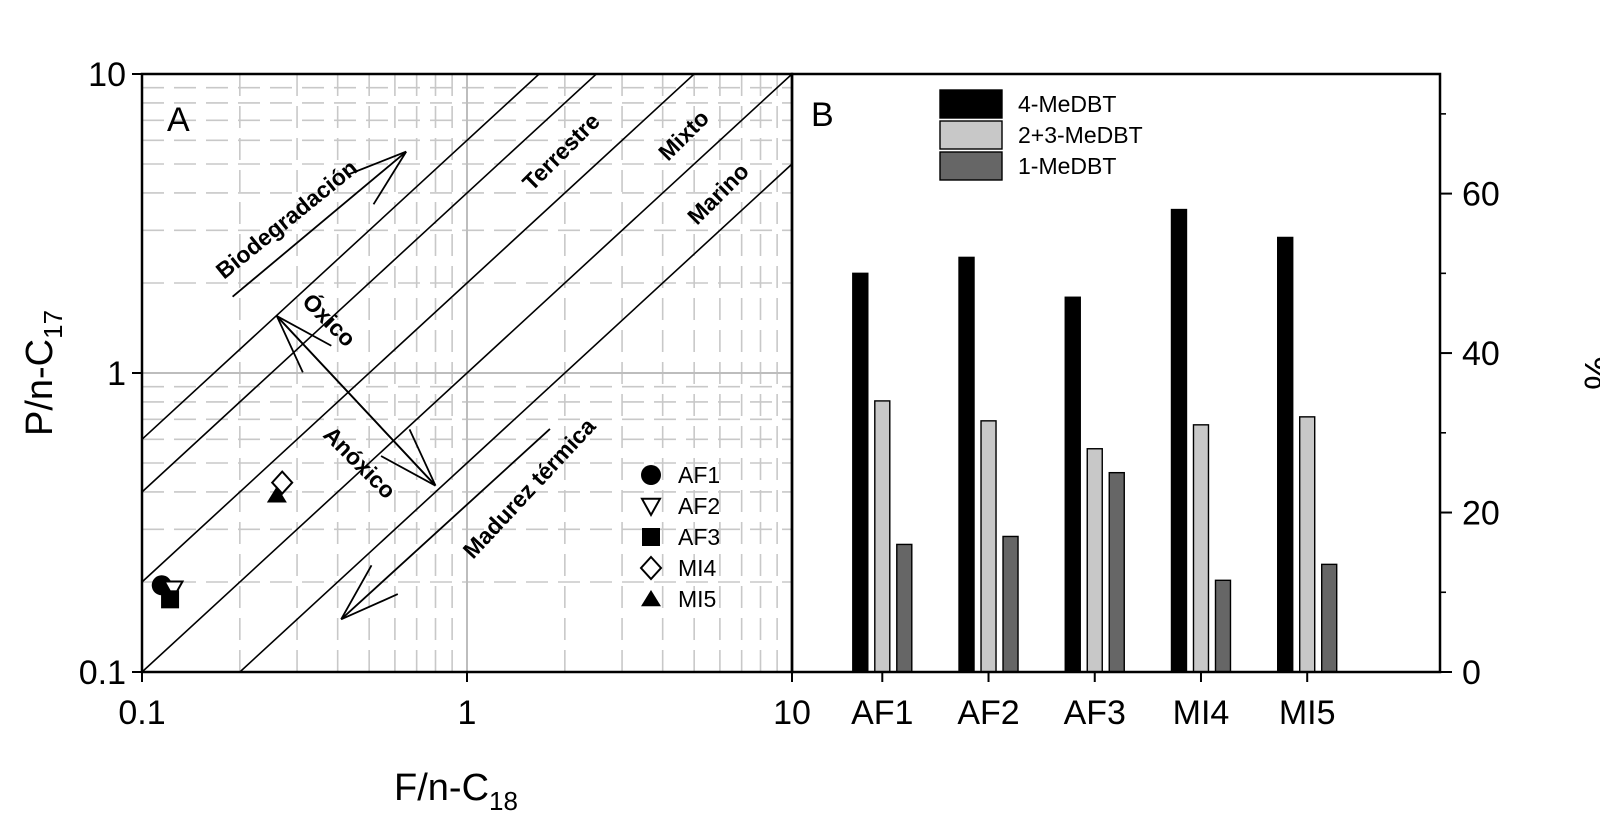  What do you see at coordinates (699, 537) in the screenshot?
I see `legend-label-af3: AF3` at bounding box center [699, 537].